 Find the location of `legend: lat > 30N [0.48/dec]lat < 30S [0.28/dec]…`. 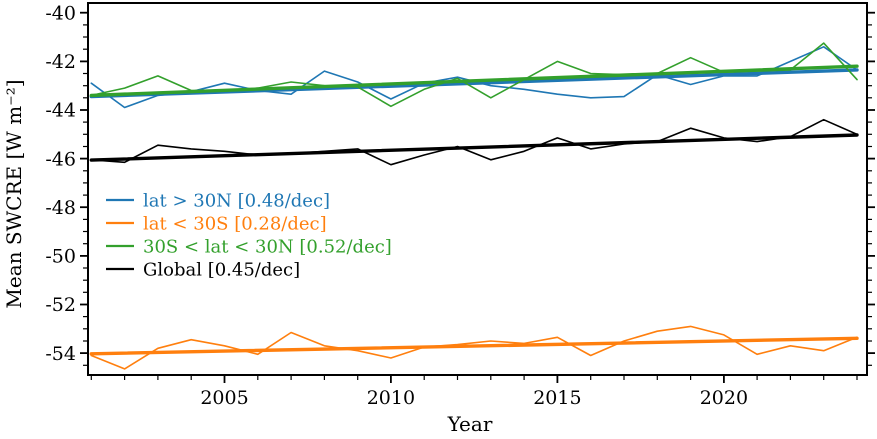

legend: lat > 30N [0.48/dec]lat < 30S [0.28/dec]… is located at coordinates (249, 235).